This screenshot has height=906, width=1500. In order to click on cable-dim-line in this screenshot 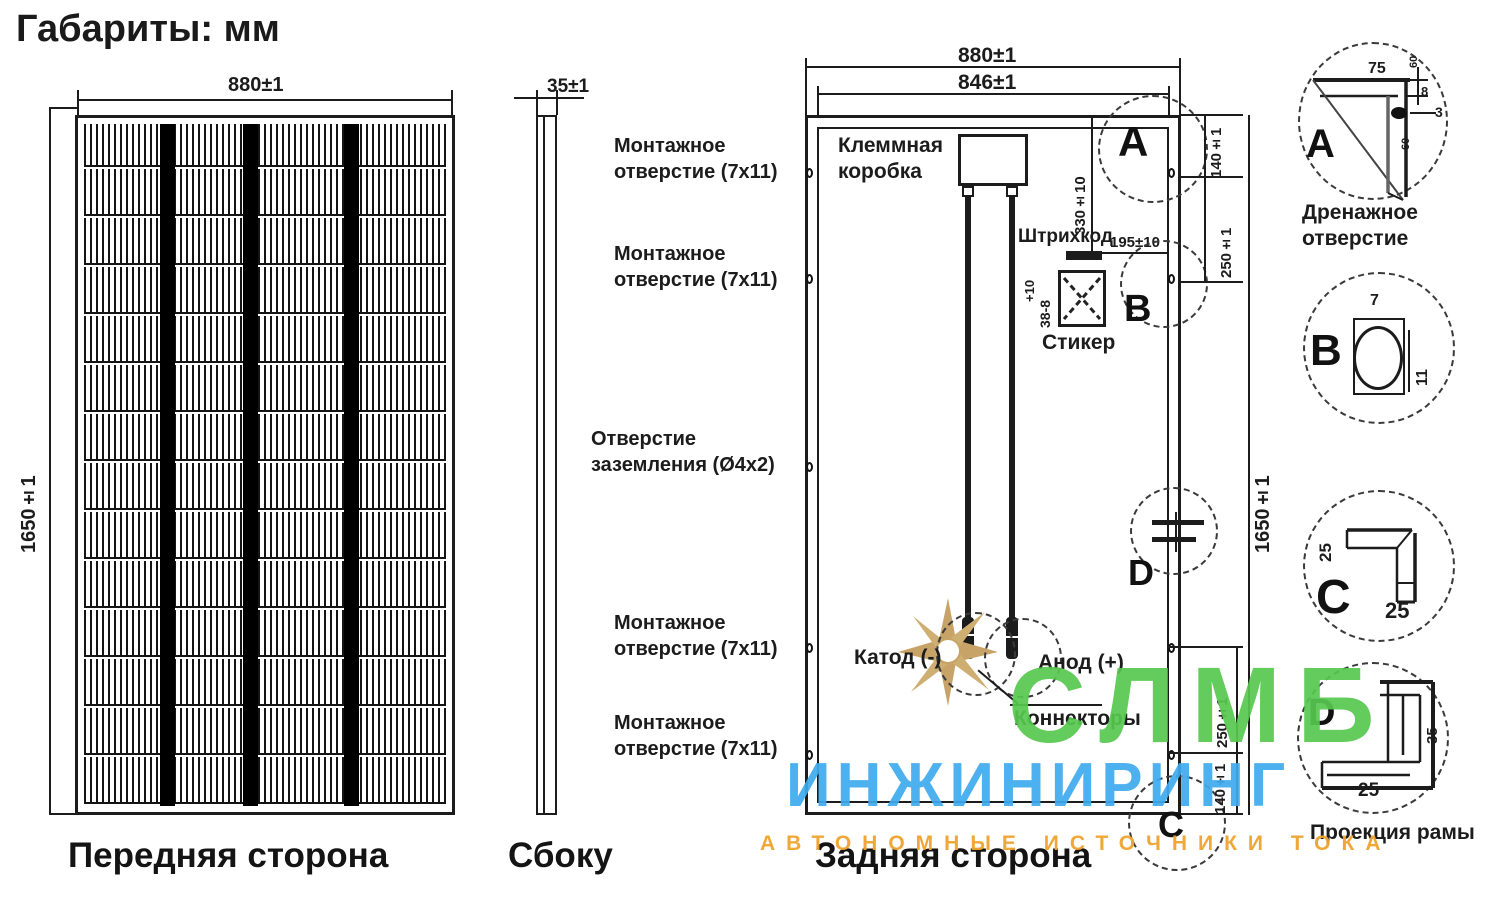, I will do `click(1092, 184)`.